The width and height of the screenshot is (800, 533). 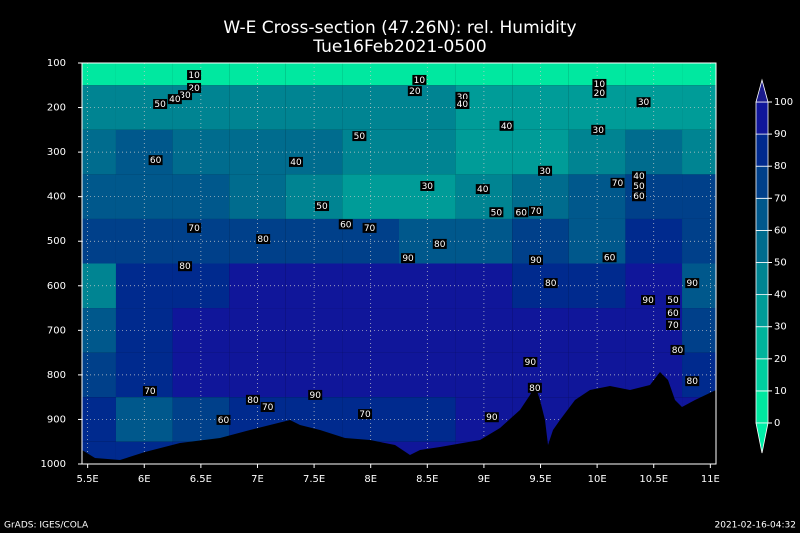 What do you see at coordinates (56, 152) in the screenshot?
I see `y-tick-label: 300` at bounding box center [56, 152].